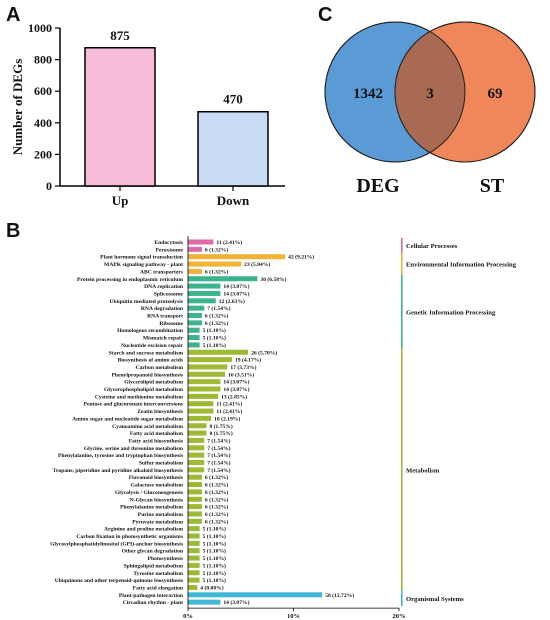 The image size is (550, 620). What do you see at coordinates (157, 500) in the screenshot?
I see `pathway-label: N-Glycan biosynthesis` at bounding box center [157, 500].